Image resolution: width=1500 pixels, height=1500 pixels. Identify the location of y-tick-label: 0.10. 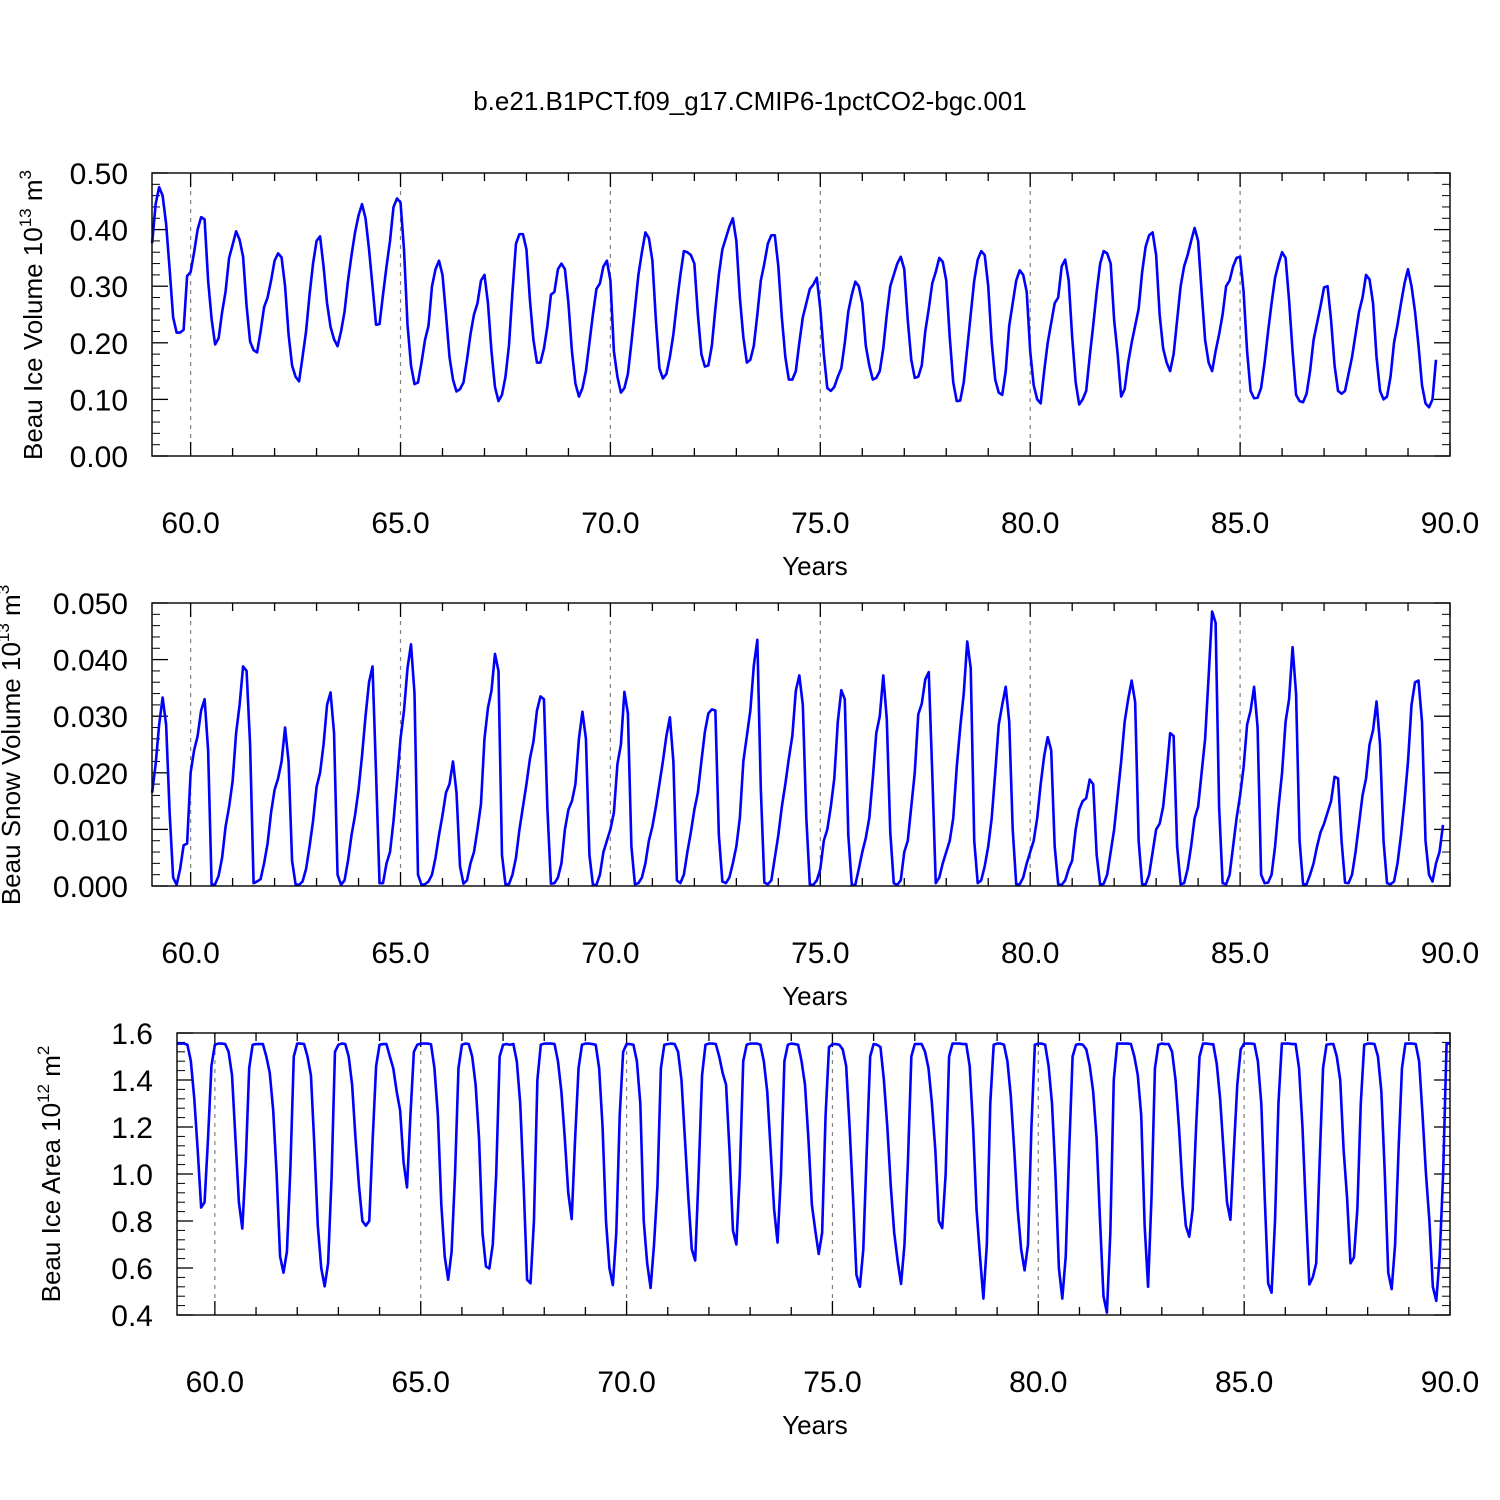
(99, 400).